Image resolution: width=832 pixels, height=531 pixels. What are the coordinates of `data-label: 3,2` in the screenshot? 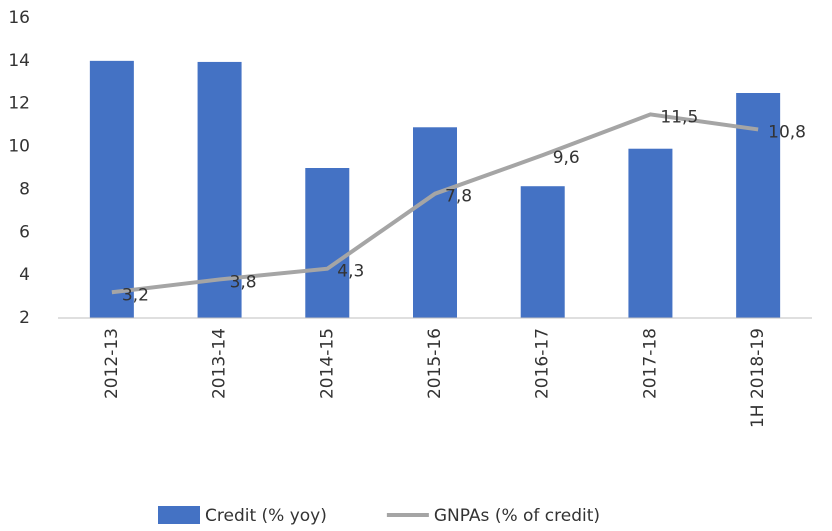 It's located at (135, 295).